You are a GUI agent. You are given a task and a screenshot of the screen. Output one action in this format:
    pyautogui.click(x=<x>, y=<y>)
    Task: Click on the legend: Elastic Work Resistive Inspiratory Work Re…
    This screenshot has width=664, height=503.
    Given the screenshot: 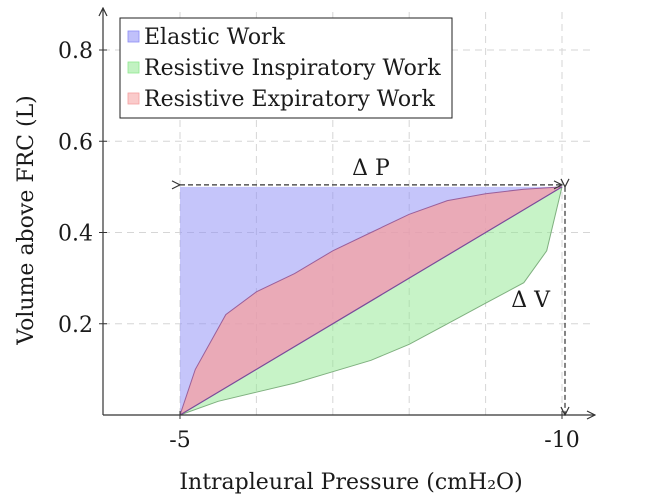 What is the action you would take?
    pyautogui.click(x=286, y=68)
    